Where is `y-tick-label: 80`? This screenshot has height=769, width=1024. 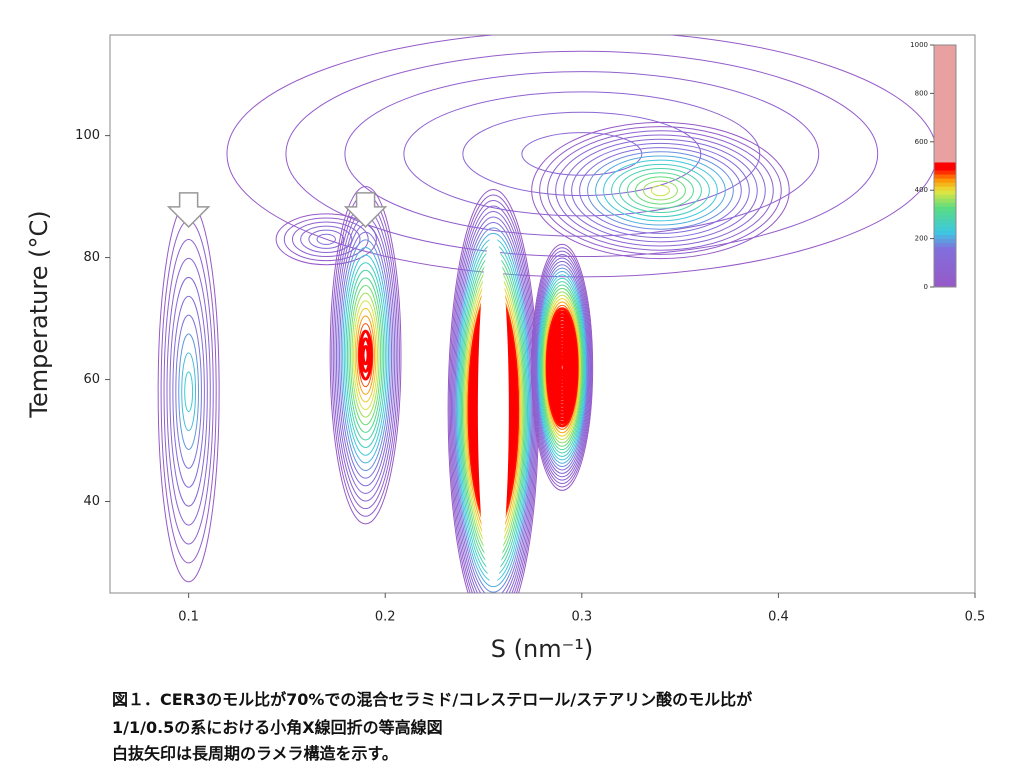 y-tick-label: 80 is located at coordinates (91, 257).